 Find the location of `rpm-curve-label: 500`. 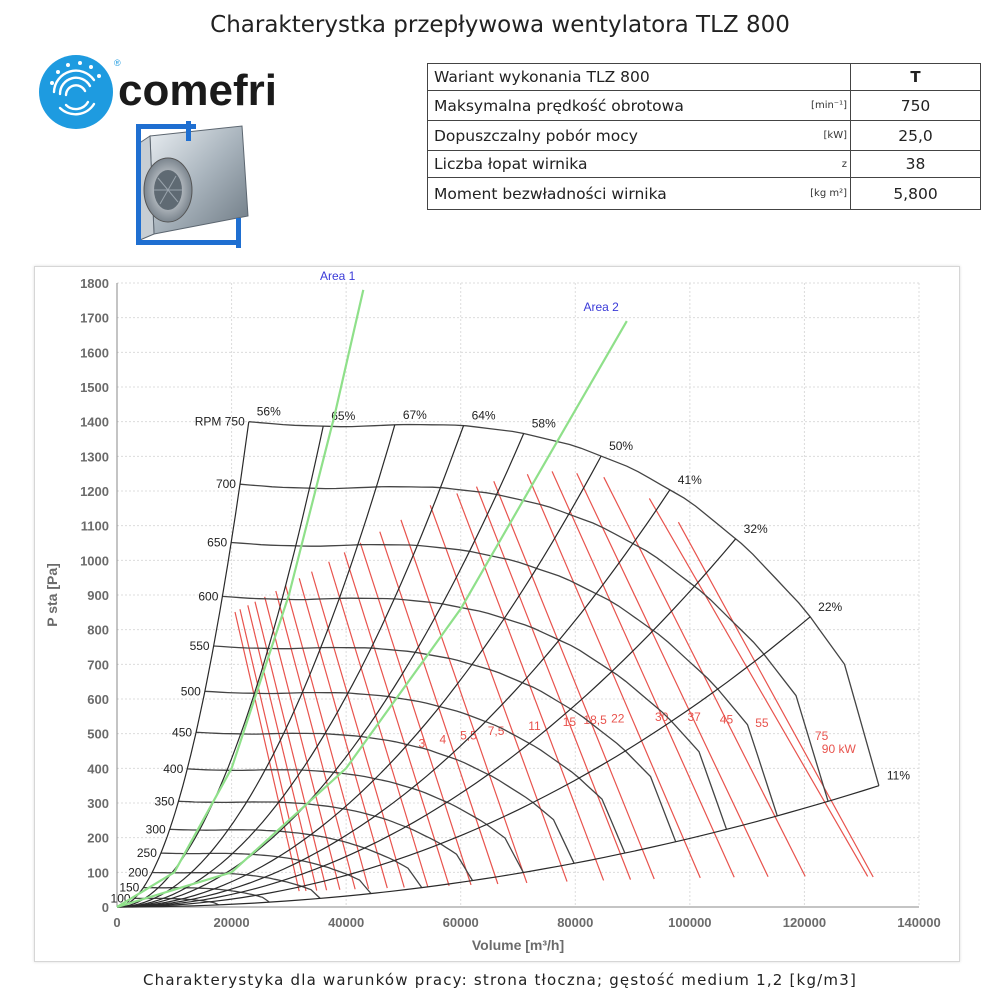

rpm-curve-label: 500 is located at coordinates (191, 691).